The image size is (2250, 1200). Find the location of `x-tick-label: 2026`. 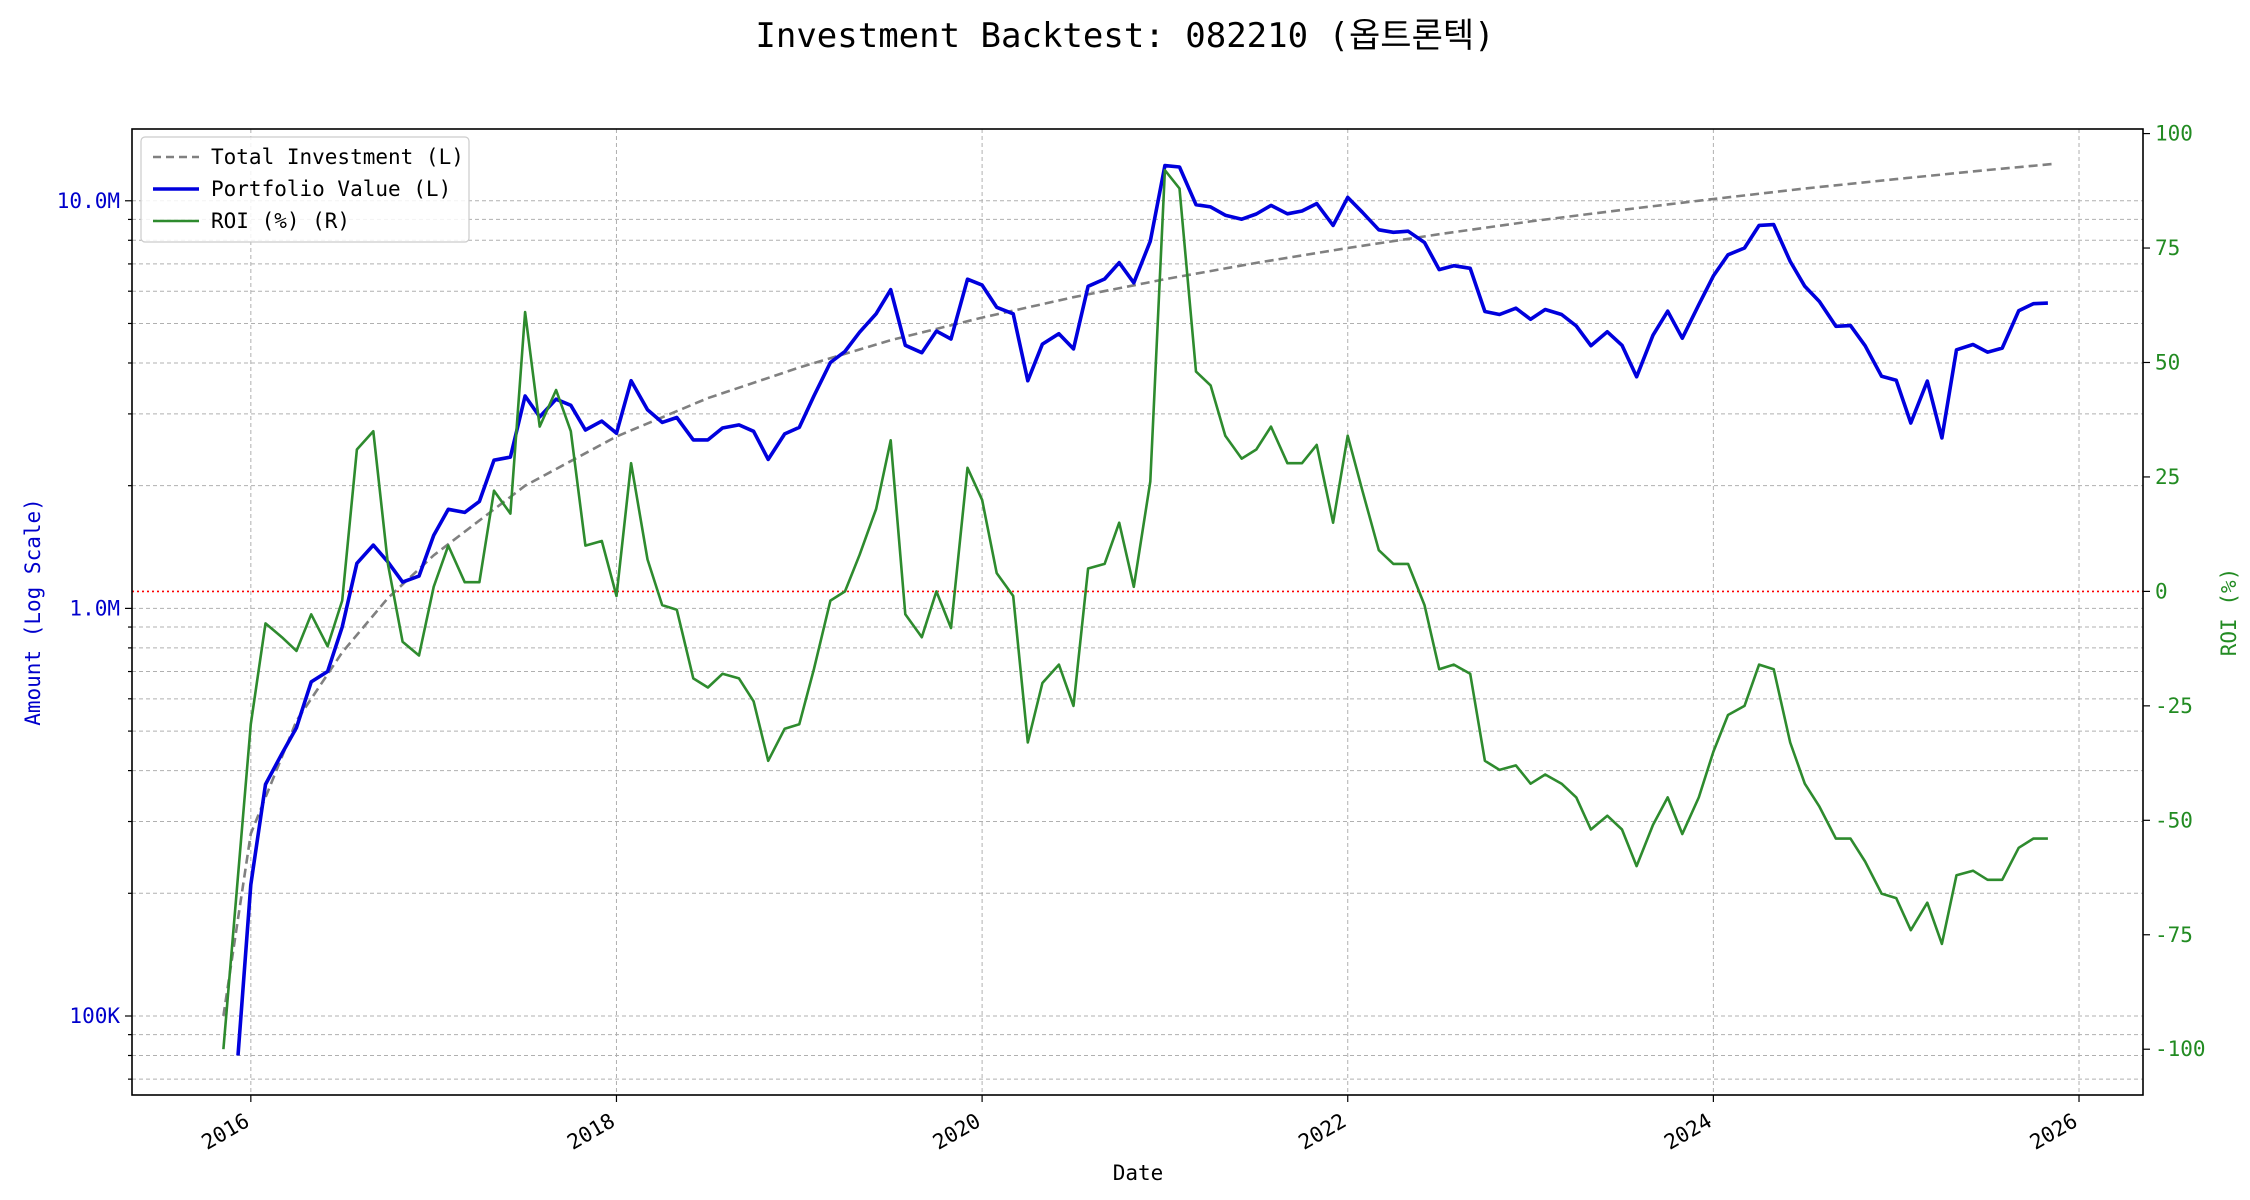

x-tick-label: 2026 is located at coordinates (2054, 1132).